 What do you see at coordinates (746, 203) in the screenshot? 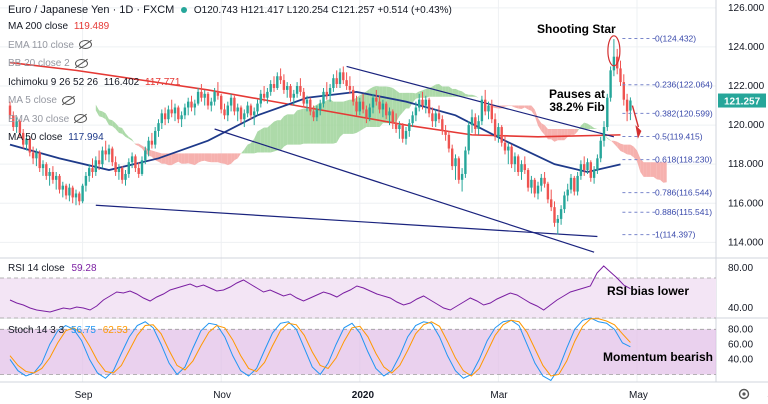
I see `price-axis-tick: 116.000` at bounding box center [746, 203].